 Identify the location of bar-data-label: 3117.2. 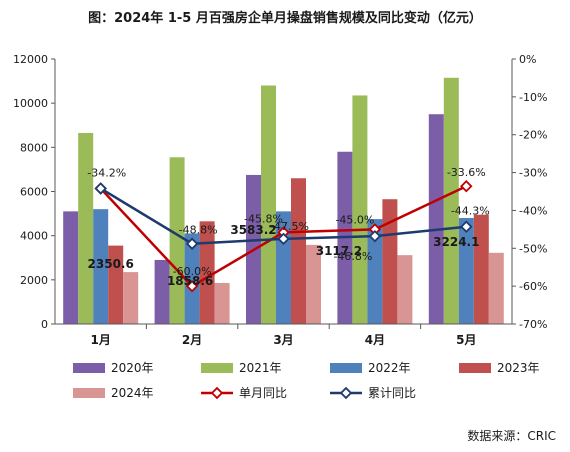
(339, 251).